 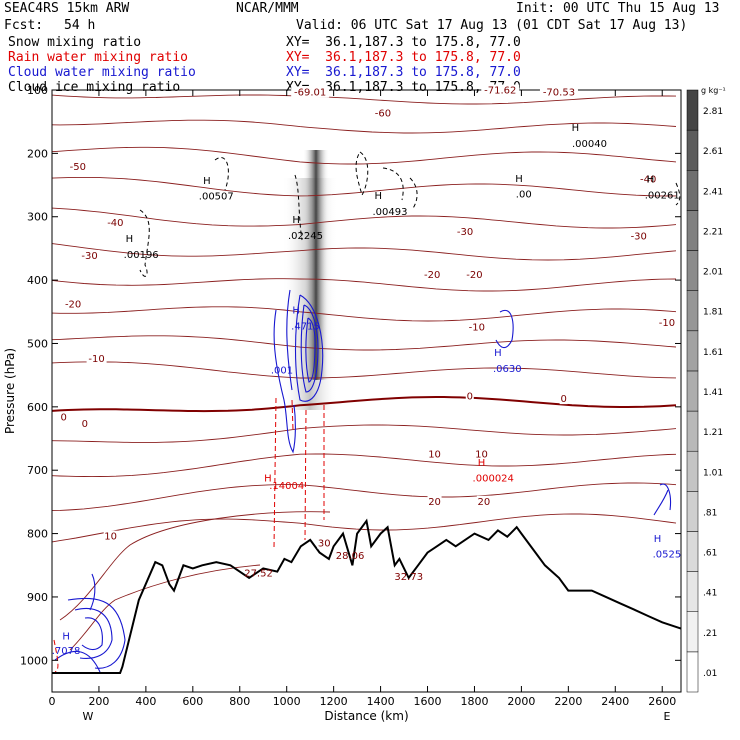 What do you see at coordinates (710, 513) in the screenshot?
I see `colorbar-level: .81` at bounding box center [710, 513].